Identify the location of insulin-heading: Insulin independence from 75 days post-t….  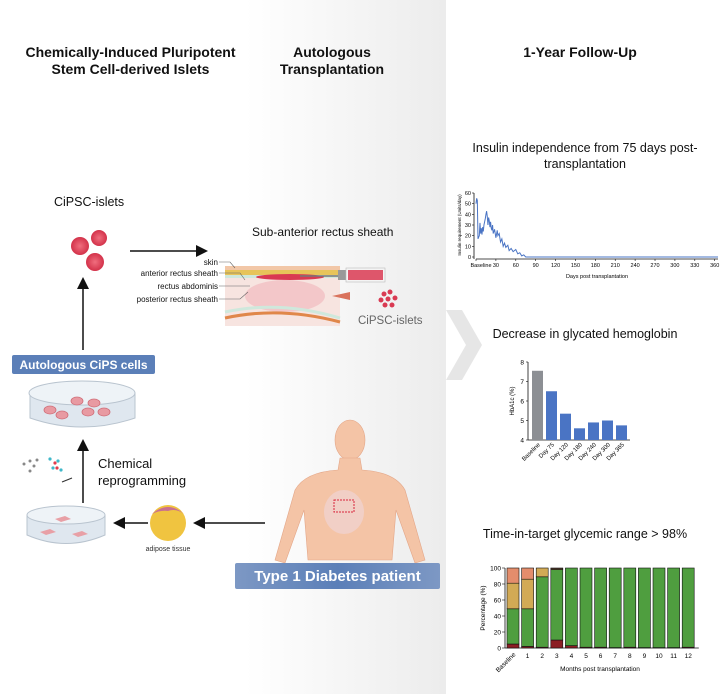
(585, 156).